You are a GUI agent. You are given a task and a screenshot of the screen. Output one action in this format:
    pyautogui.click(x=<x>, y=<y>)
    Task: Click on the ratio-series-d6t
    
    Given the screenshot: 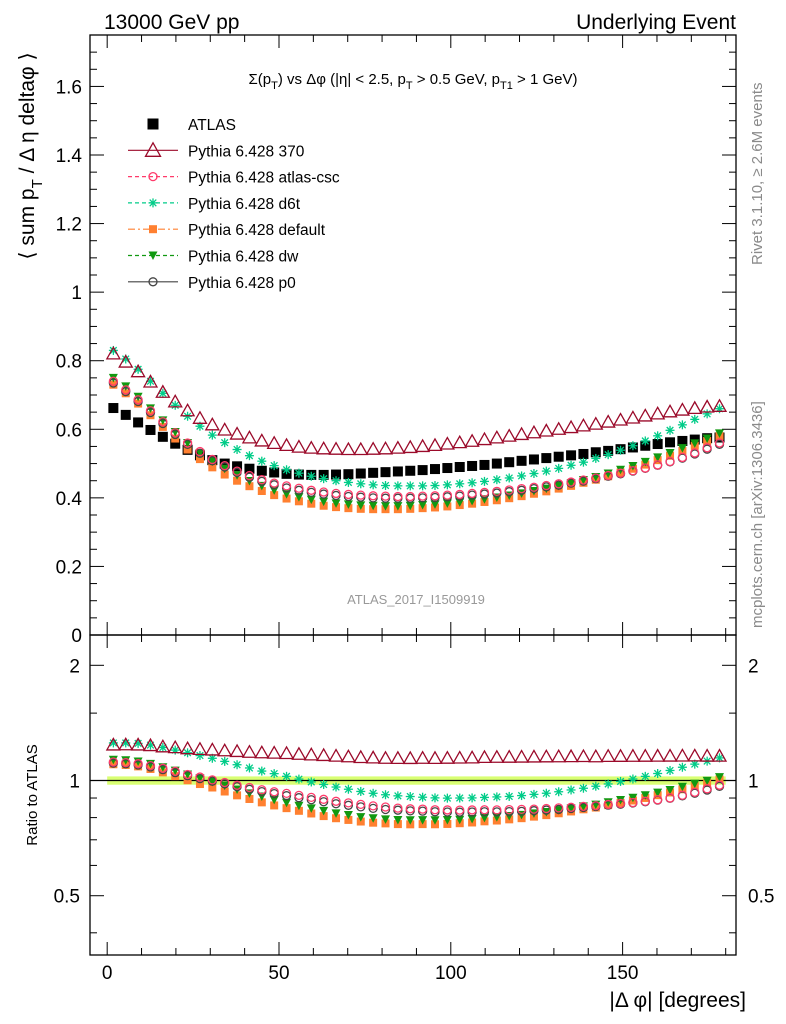 What is the action you would take?
    pyautogui.click(x=416, y=770)
    